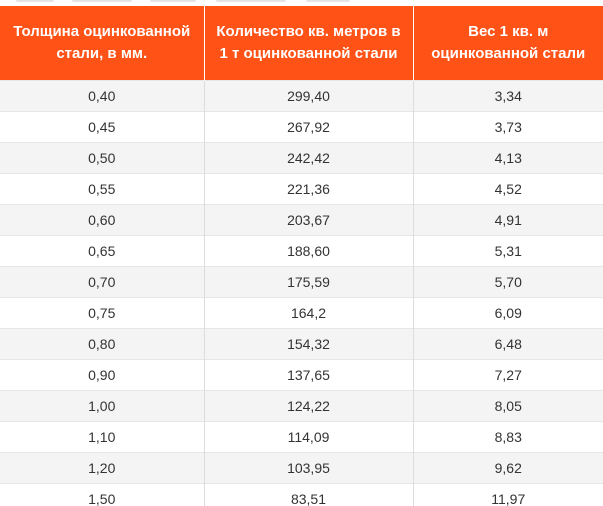 The image size is (603, 506). I want to click on table-row: 0,55 221,36 4,52, so click(301, 189).